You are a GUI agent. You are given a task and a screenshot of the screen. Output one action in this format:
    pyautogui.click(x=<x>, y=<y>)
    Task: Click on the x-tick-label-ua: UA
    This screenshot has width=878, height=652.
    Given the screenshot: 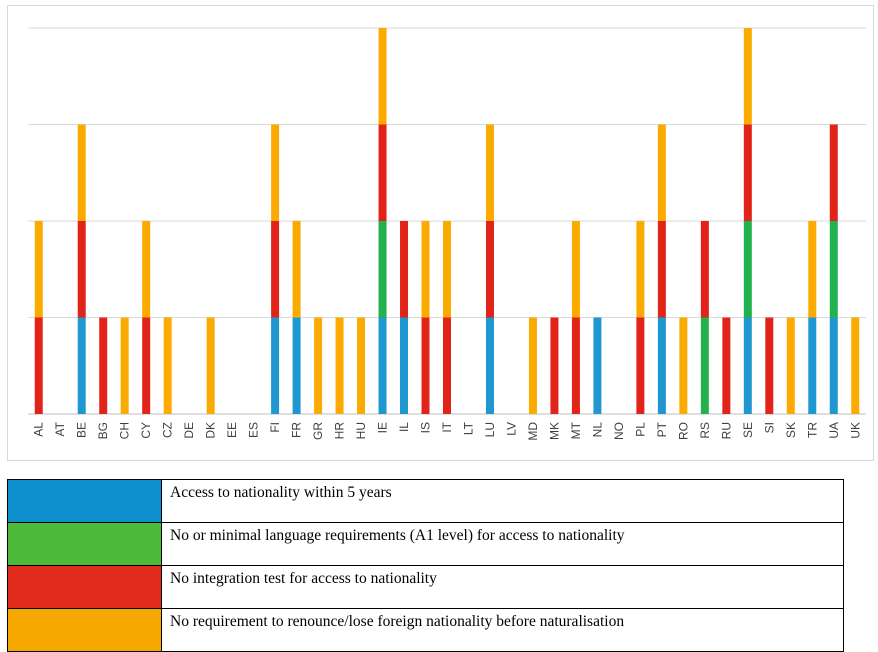 What is the action you would take?
    pyautogui.click(x=834, y=430)
    